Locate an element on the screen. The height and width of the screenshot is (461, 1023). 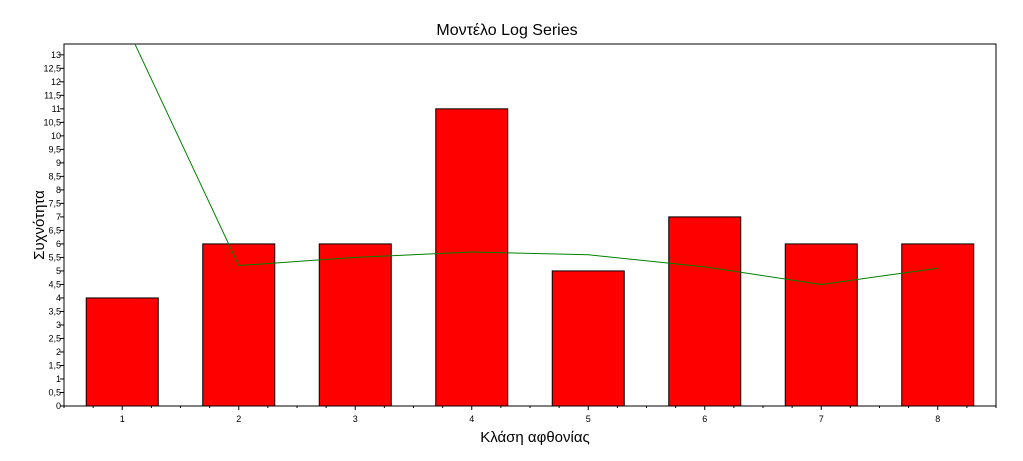
y-tick-label: 2,5 is located at coordinates (54, 338).